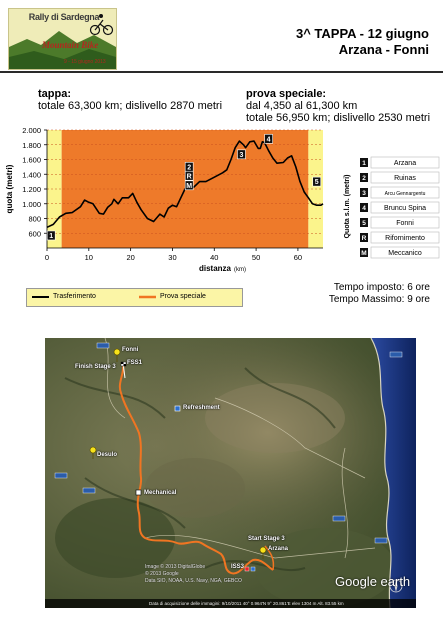 The width and height of the screenshot is (443, 626). I want to click on profile-marker-m, so click(189, 185).